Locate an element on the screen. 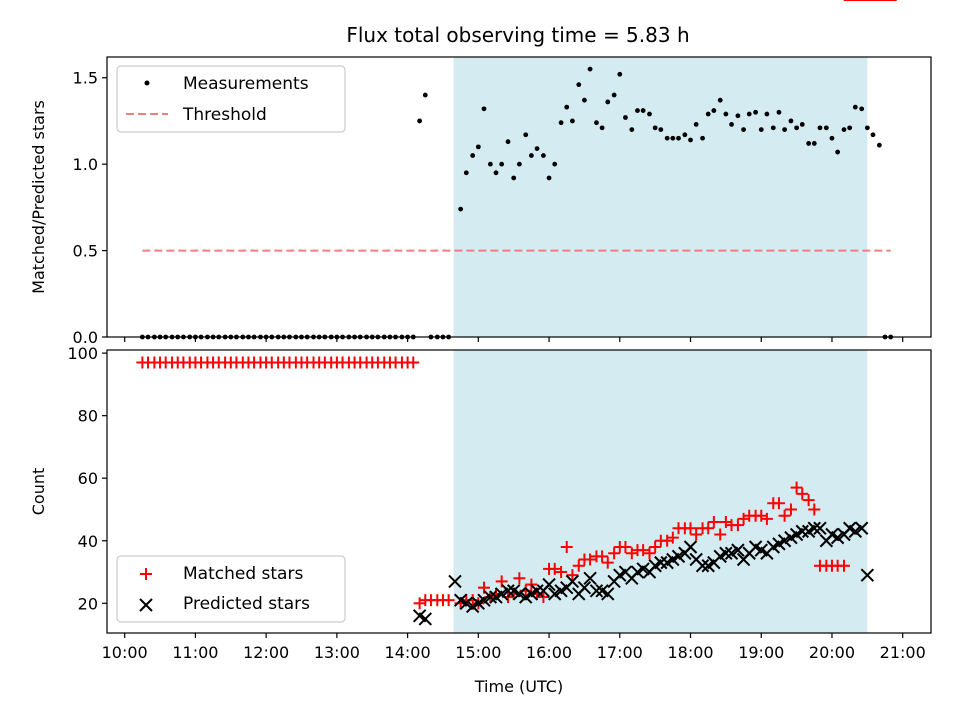 The height and width of the screenshot is (720, 960). x-tick-label: 13:00 is located at coordinates (337, 652).